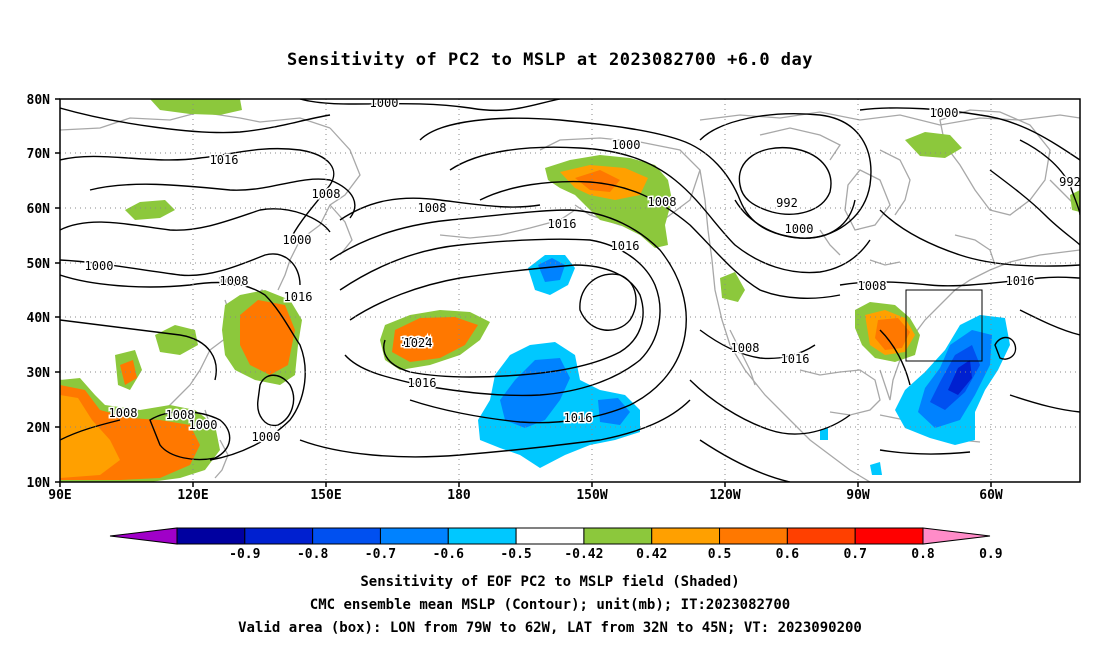 The height and width of the screenshot is (650, 1100). What do you see at coordinates (39, 318) in the screenshot?
I see `lat-label: 40N` at bounding box center [39, 318].